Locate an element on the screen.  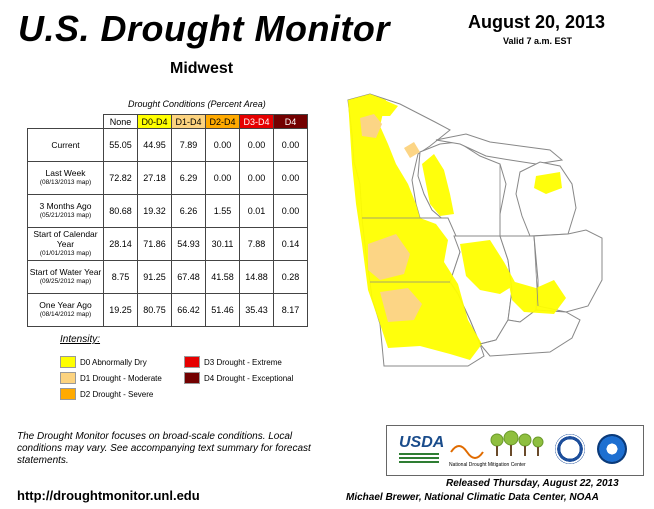
table-cell: 44.95 is located at coordinates (154, 145).